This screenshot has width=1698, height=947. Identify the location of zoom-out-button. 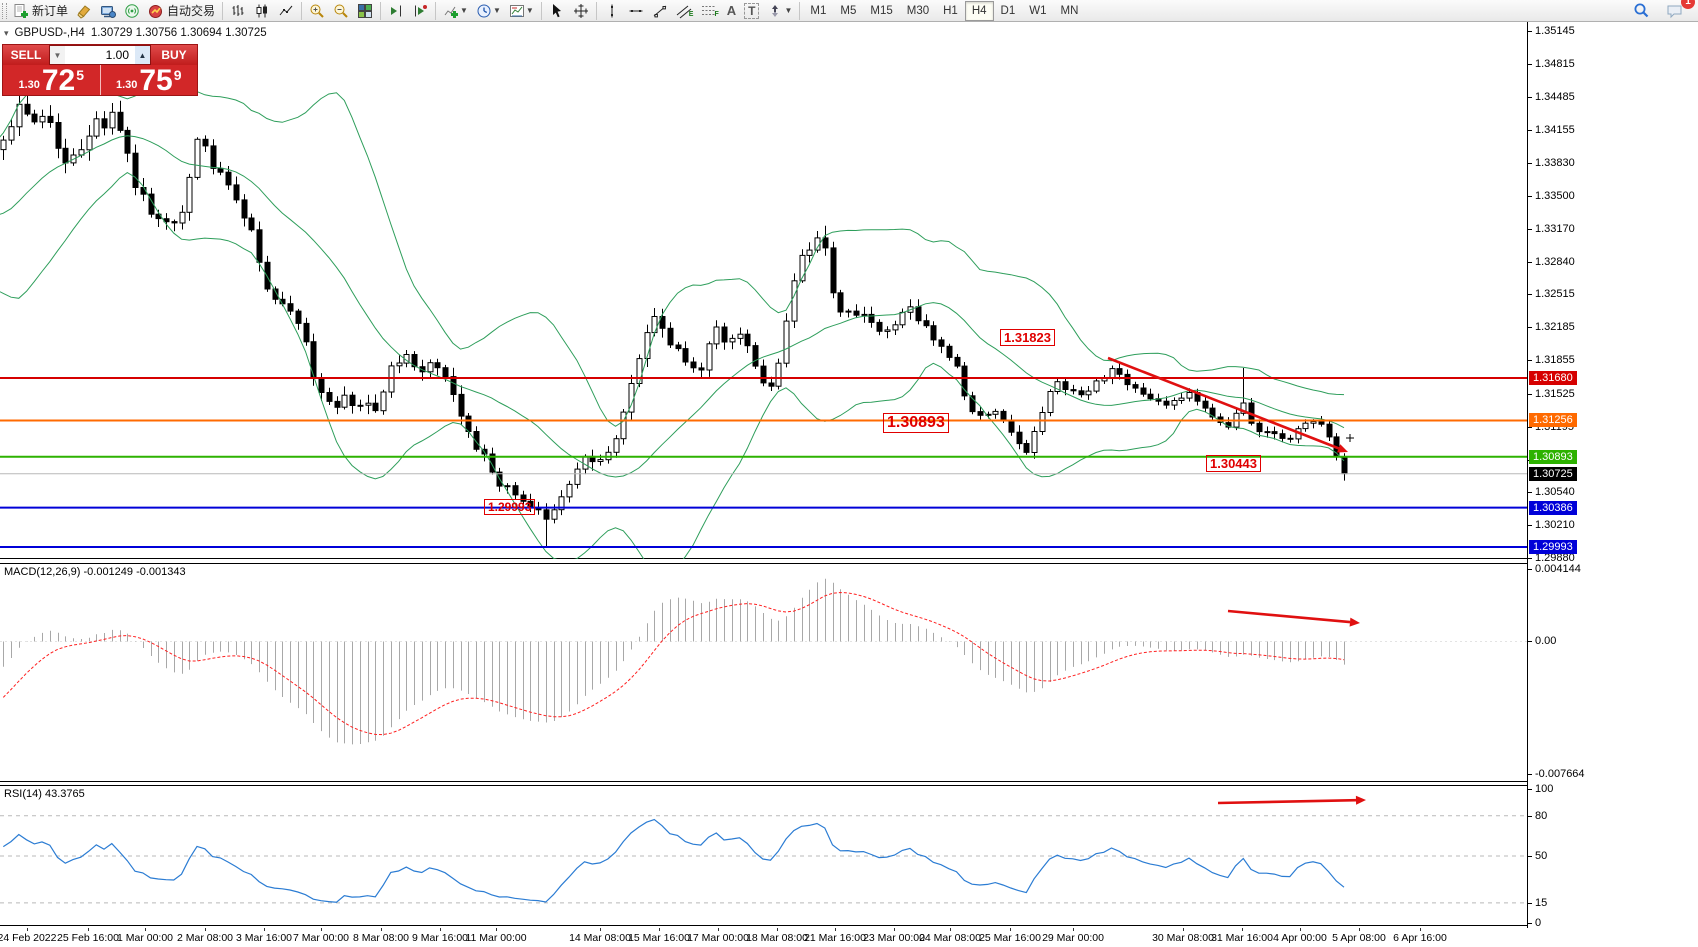
(341, 11).